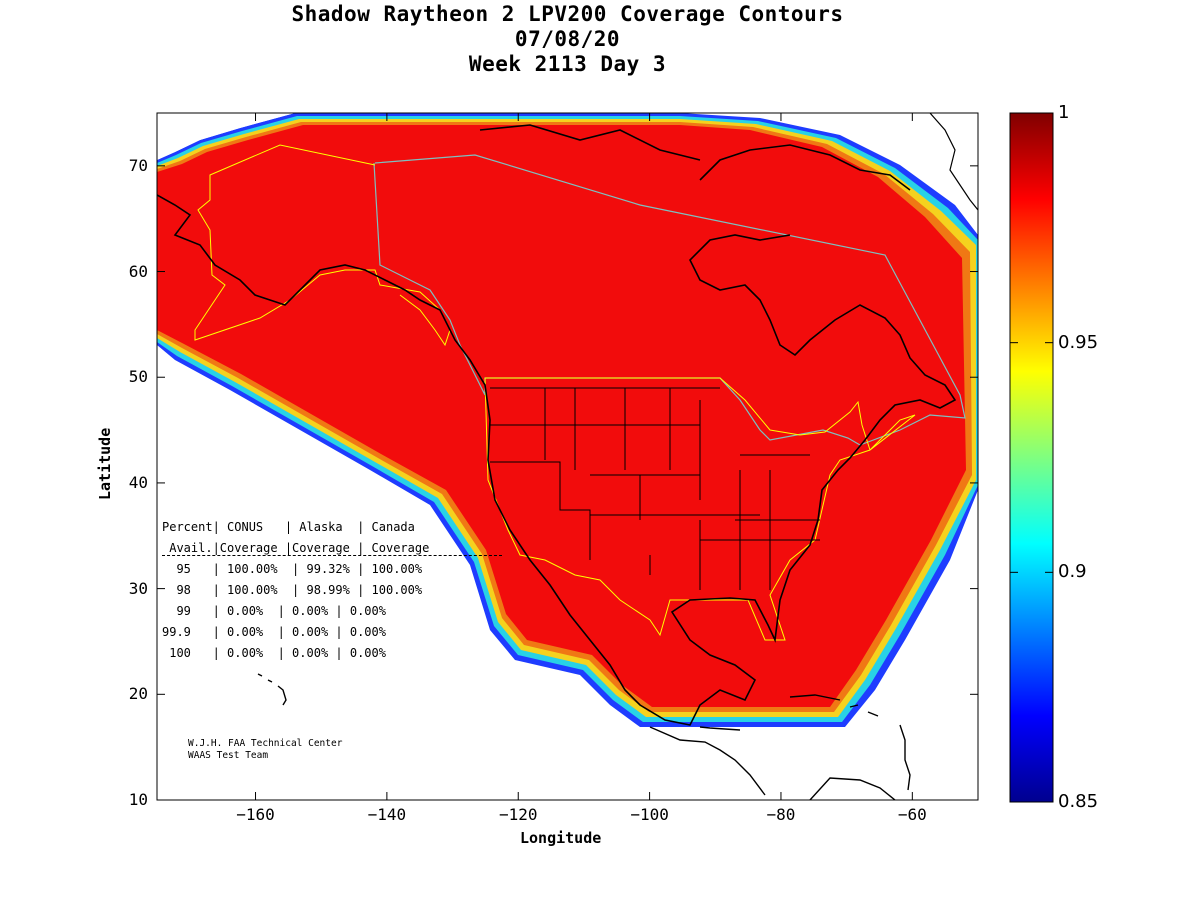  Describe the element at coordinates (138, 694) in the screenshot. I see `y-tick-label: 20` at that location.